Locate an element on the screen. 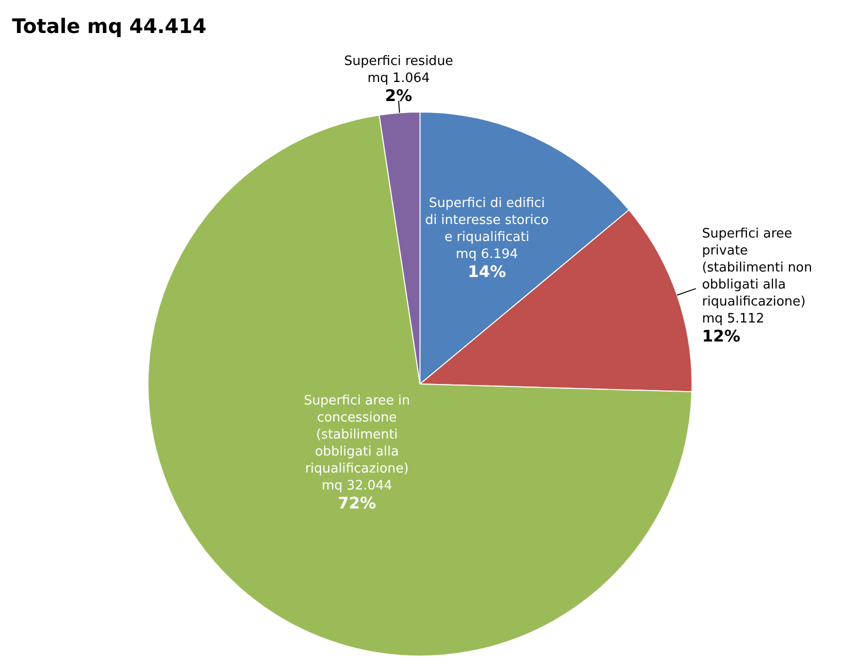 The width and height of the screenshot is (848, 670). data-label: mq 5.112 12% is located at coordinates (733, 329).